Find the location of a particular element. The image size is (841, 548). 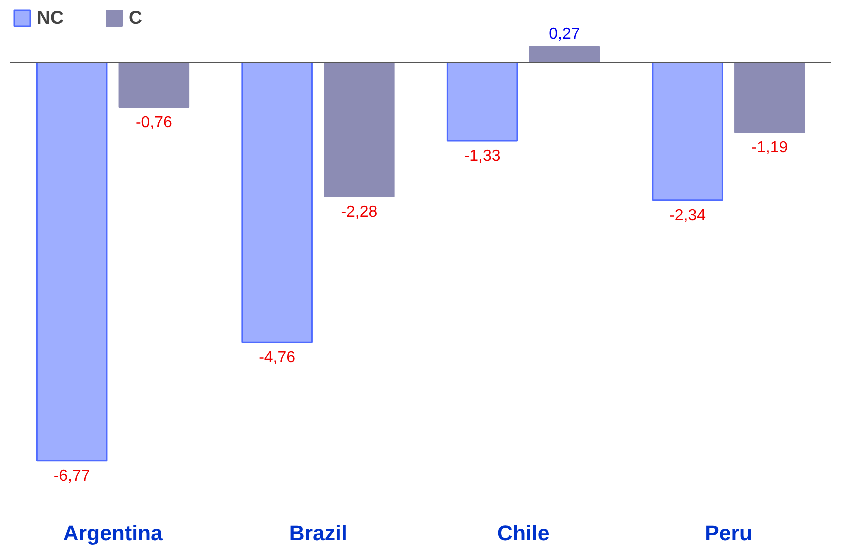

data-label: -6,77 is located at coordinates (72, 476).